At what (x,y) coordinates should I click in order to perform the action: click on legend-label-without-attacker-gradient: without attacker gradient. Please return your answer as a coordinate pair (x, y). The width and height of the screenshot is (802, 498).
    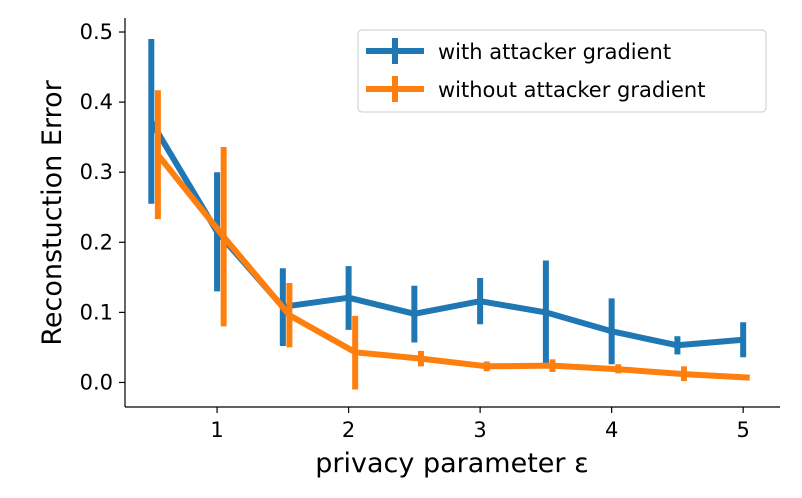
    Looking at the image, I should click on (571, 90).